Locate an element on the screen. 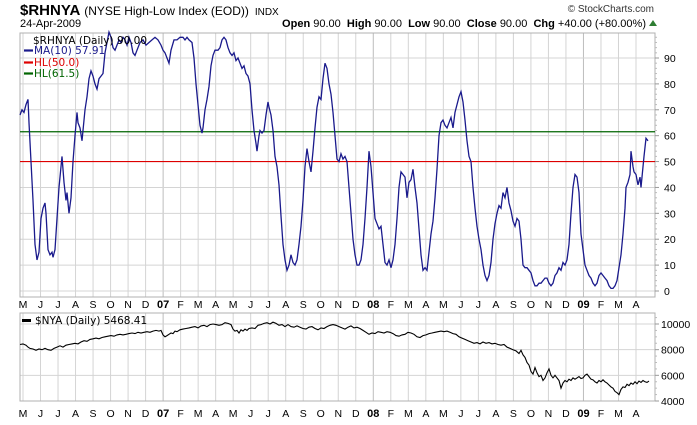 This screenshot has width=697, height=425. chart-date: 24-Apr-2009 is located at coordinates (51, 24).